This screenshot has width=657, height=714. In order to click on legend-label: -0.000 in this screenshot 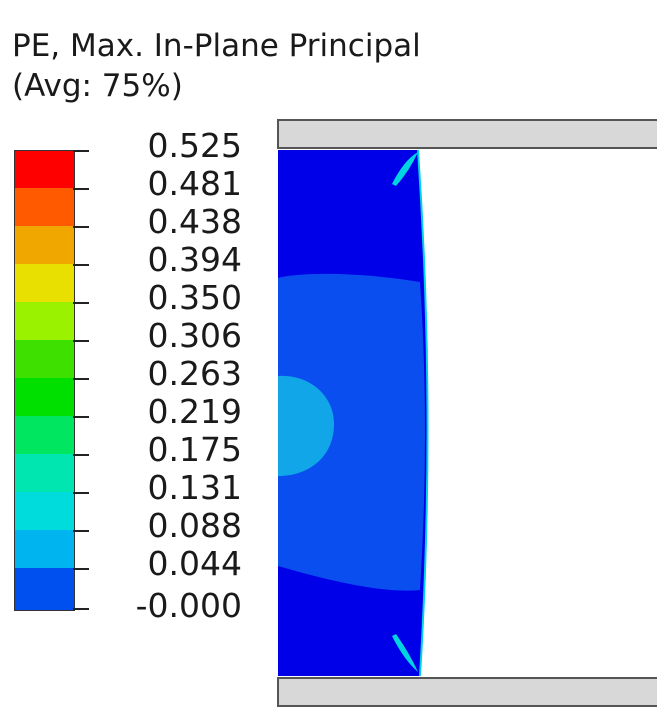, I will do `click(188, 605)`.